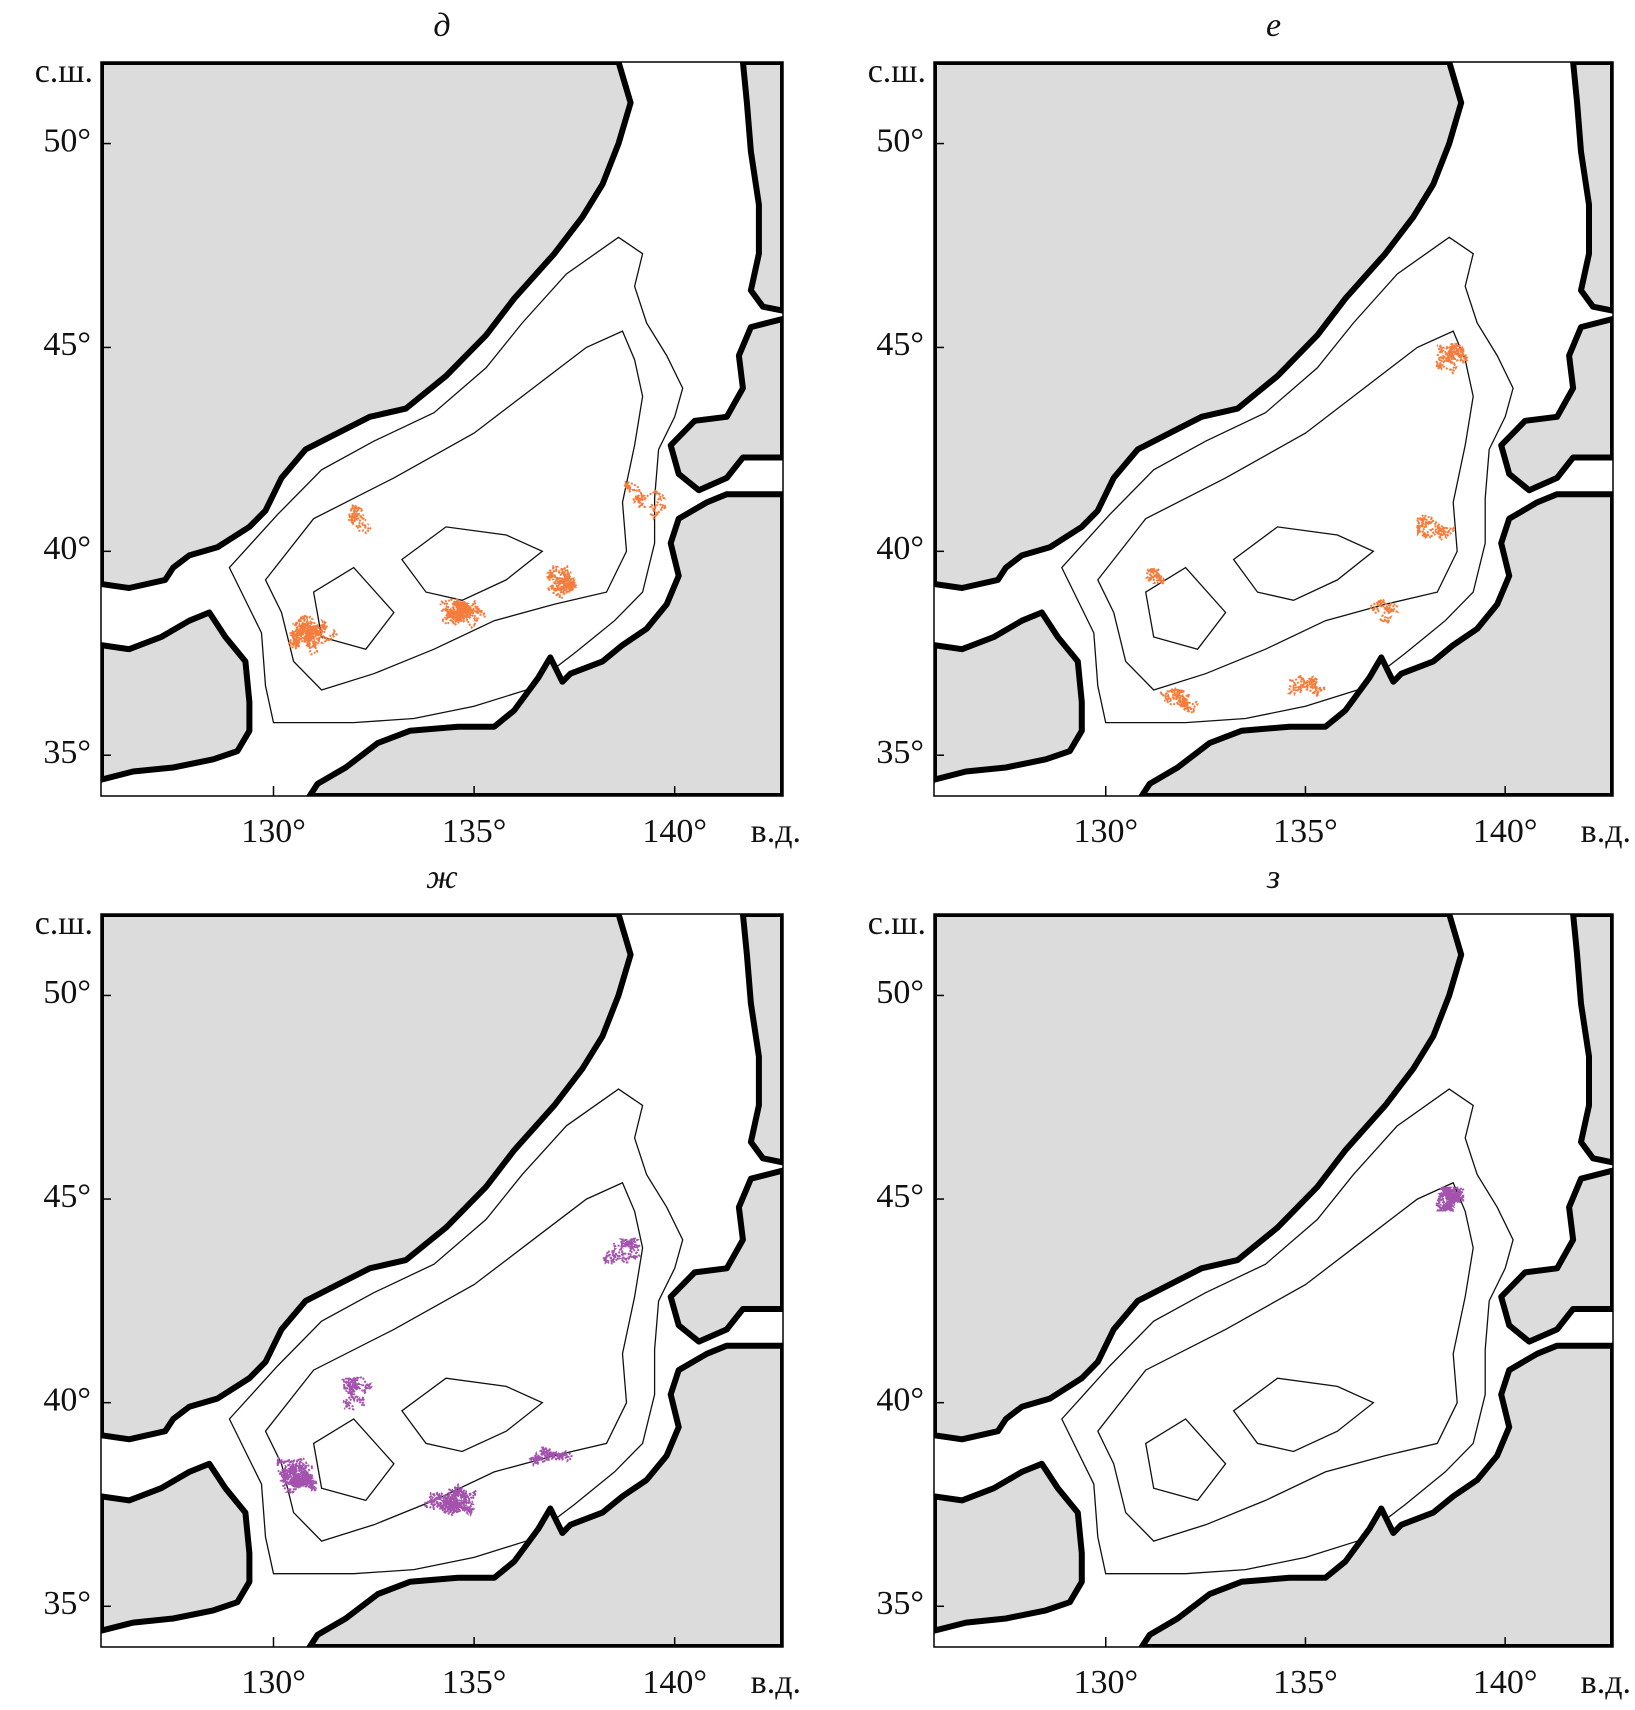 This screenshot has height=1710, width=1635. What do you see at coordinates (441, 25) in the screenshot?
I see `panel-title: д` at bounding box center [441, 25].